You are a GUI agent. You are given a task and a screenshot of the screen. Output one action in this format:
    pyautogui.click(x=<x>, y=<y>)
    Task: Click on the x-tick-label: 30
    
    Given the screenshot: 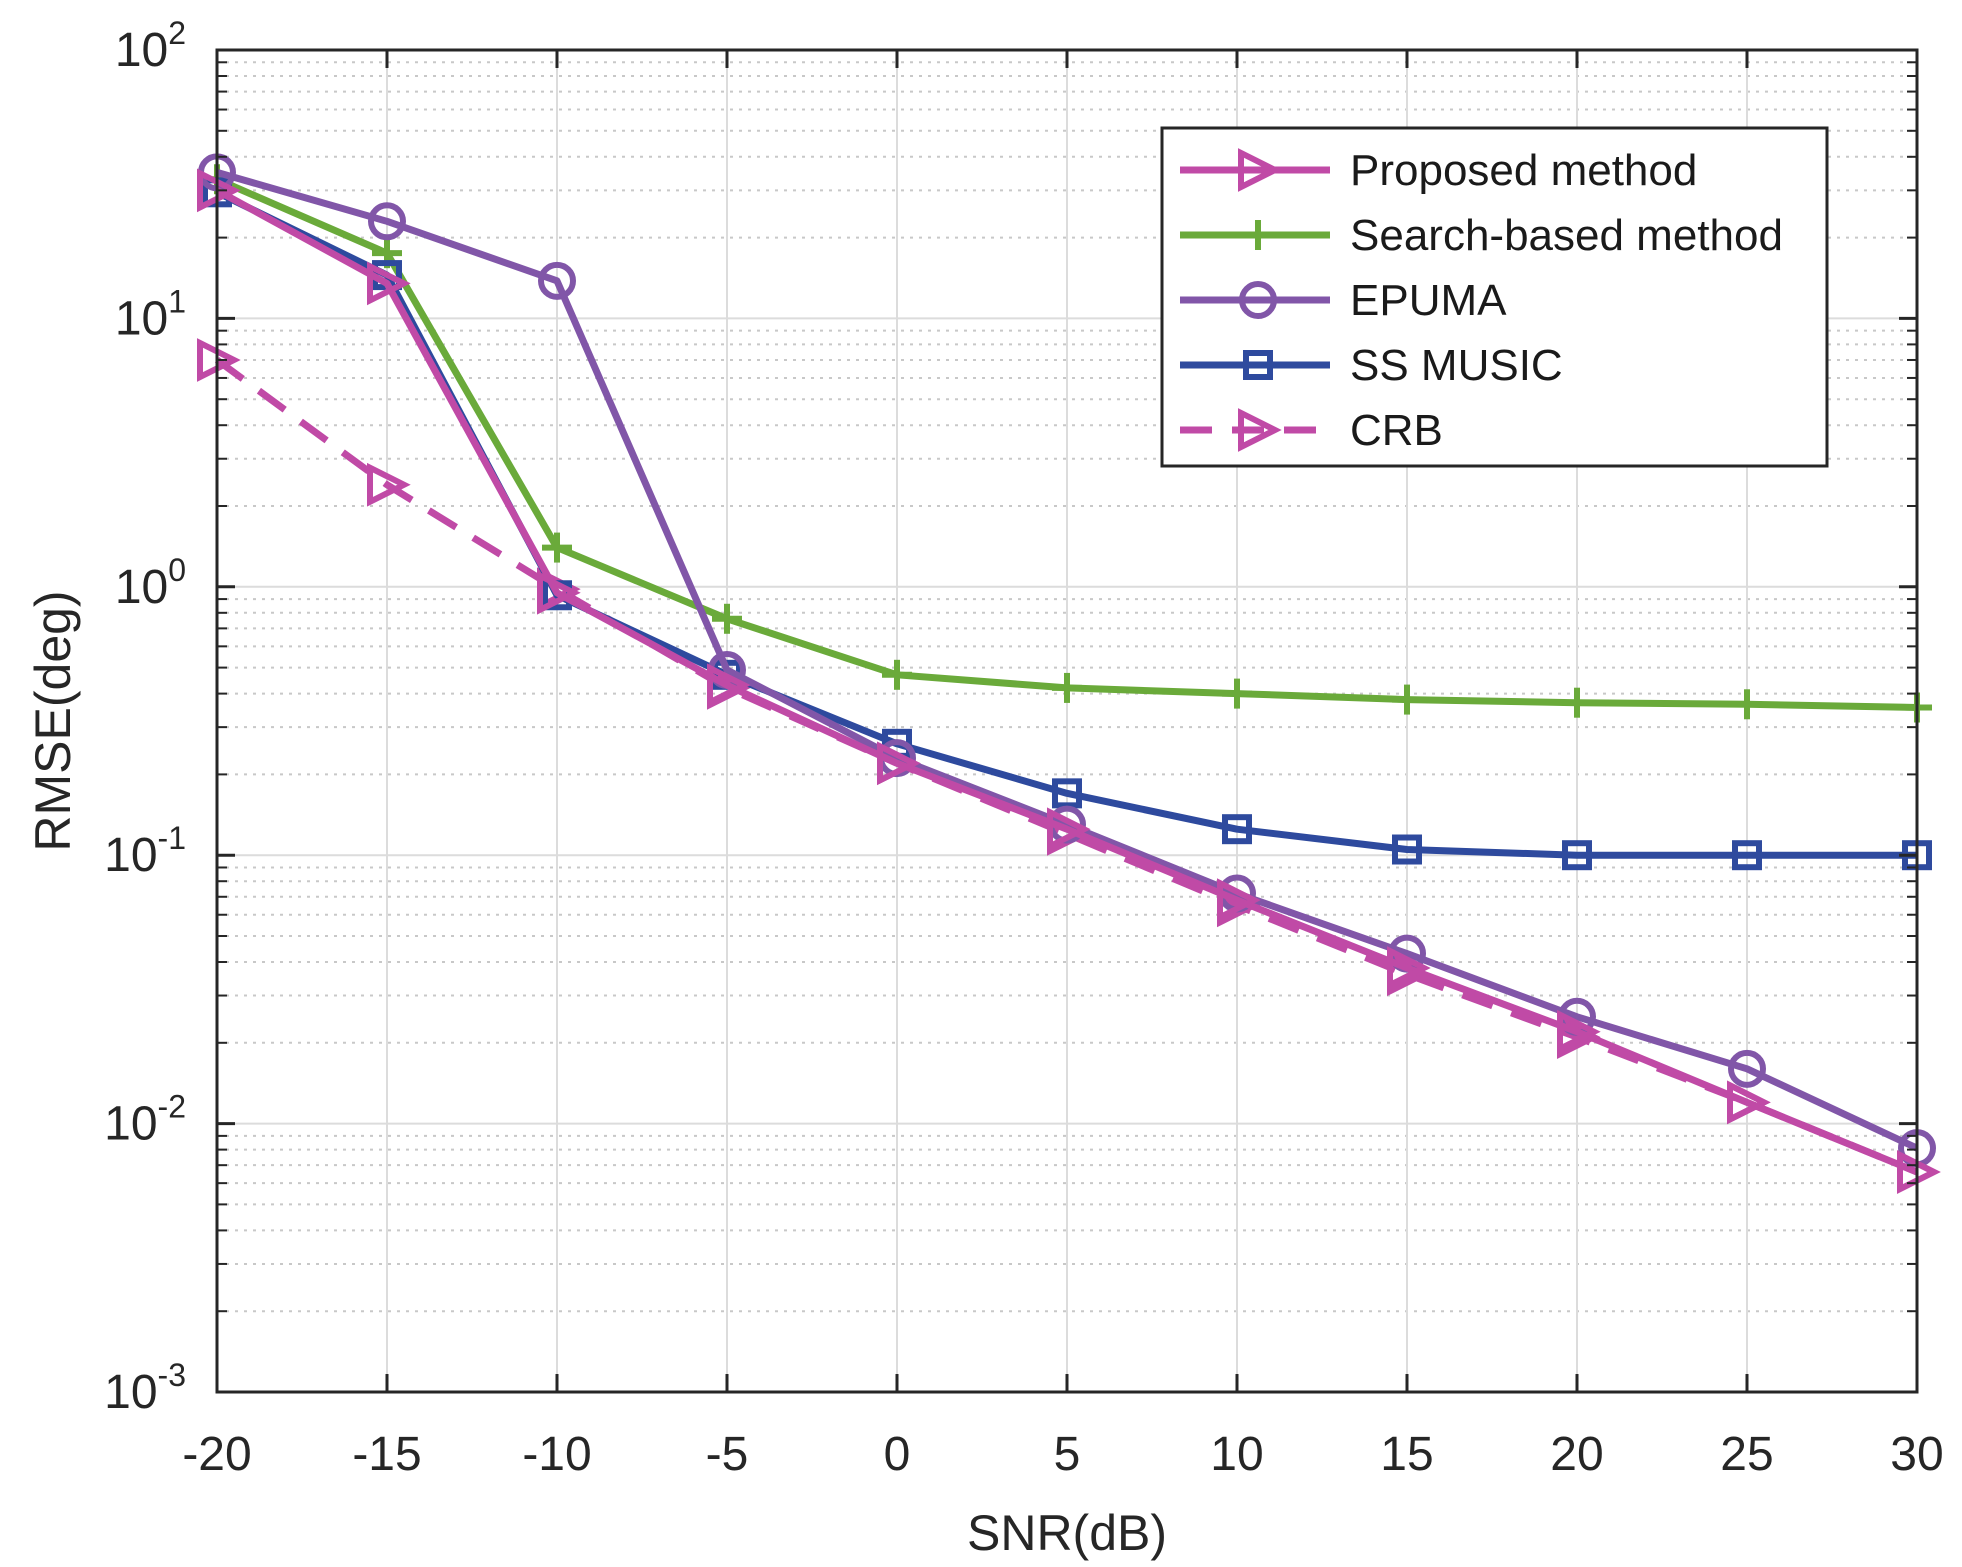 What is the action you would take?
    pyautogui.click(x=1916, y=1454)
    